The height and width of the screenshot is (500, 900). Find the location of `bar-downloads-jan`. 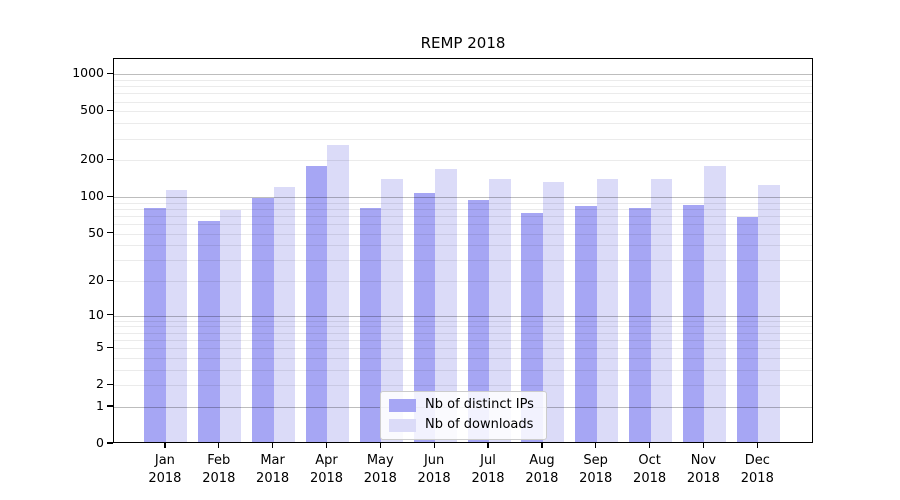

bar-downloads-jan is located at coordinates (176, 316).